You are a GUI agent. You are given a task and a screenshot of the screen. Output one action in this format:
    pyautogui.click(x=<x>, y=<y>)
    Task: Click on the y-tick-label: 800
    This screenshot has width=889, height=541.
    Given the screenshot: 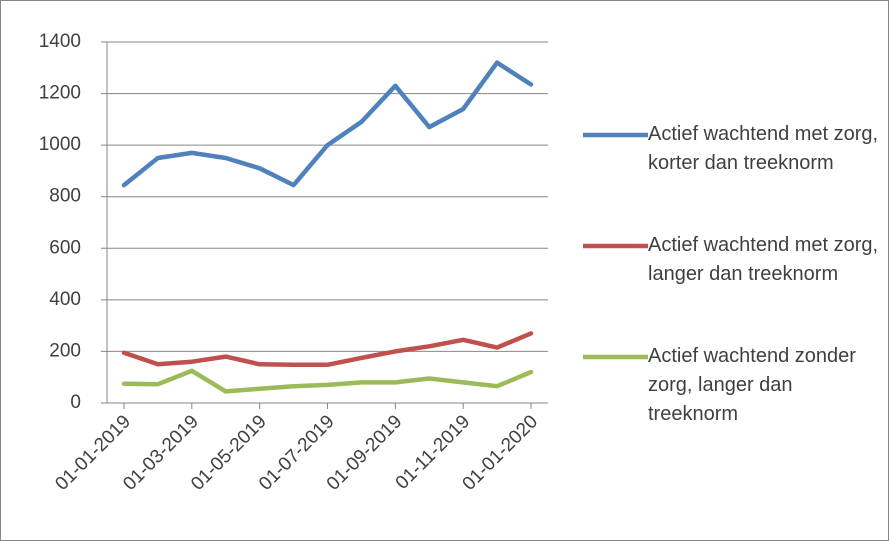 What is the action you would take?
    pyautogui.click(x=65, y=196)
    